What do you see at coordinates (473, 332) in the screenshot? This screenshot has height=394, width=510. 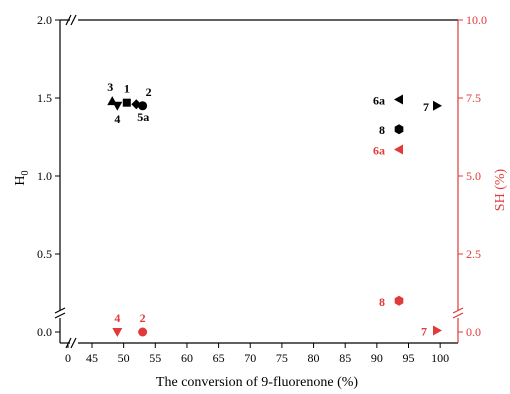 I see `y-right-tick-label: 0.0` at bounding box center [473, 332].